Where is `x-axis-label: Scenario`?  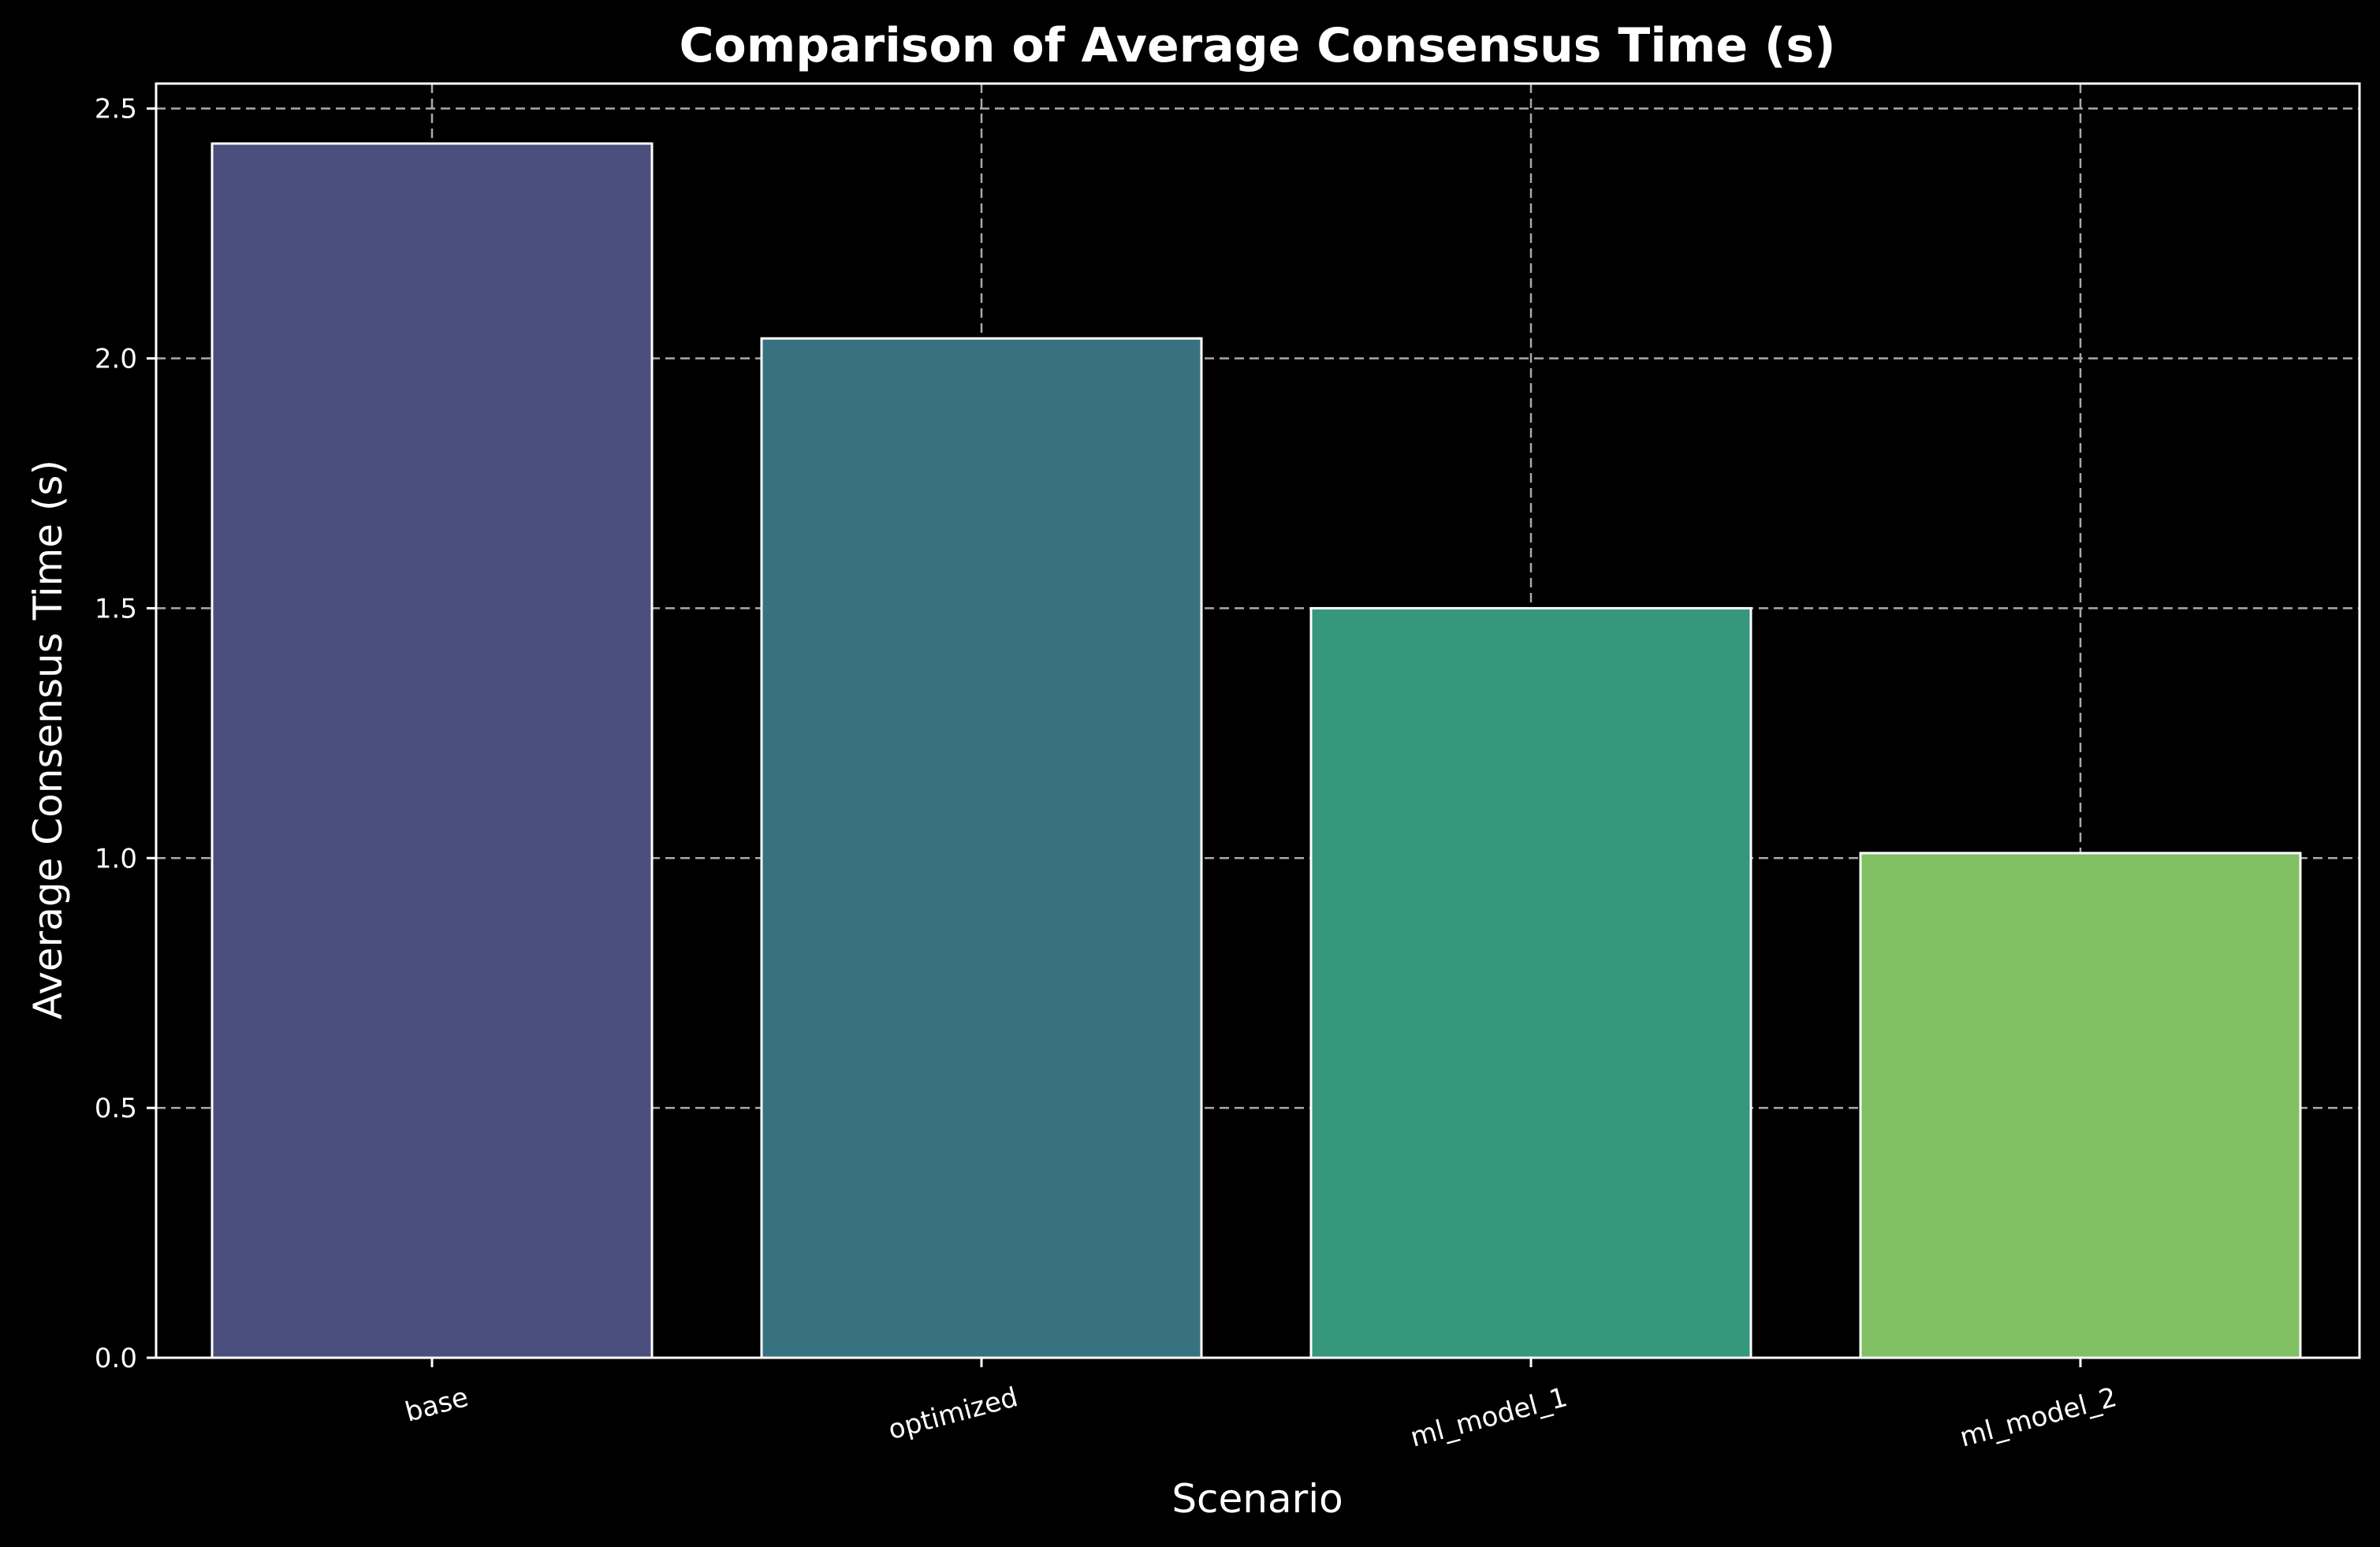
x-axis-label: Scenario is located at coordinates (1257, 1499).